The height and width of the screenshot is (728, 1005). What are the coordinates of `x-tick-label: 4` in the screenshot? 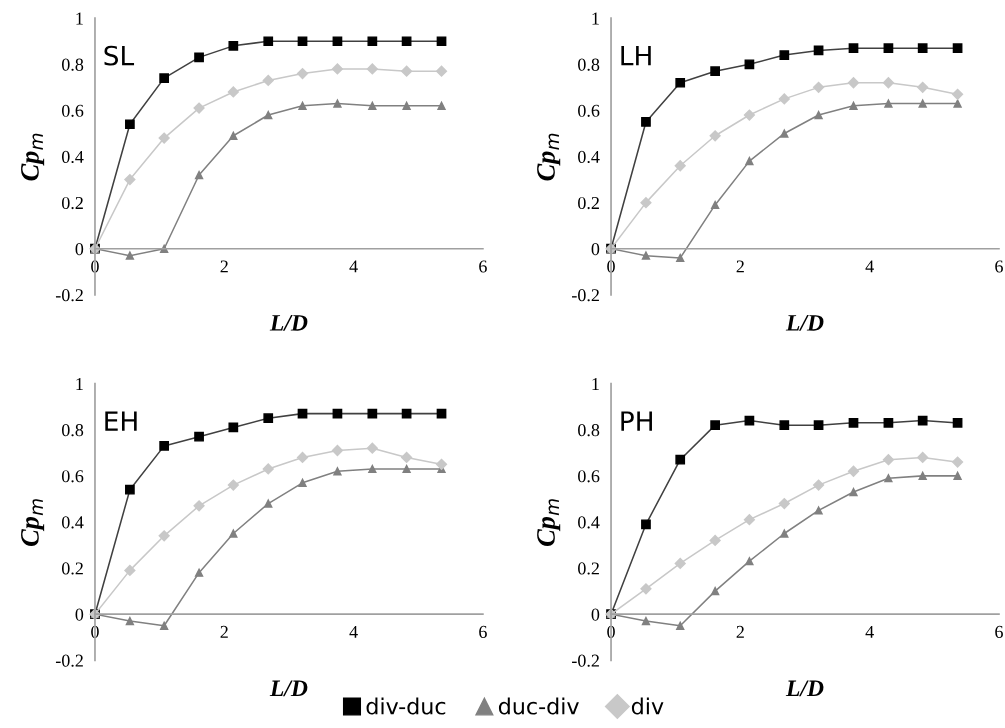 It's located at (869, 266).